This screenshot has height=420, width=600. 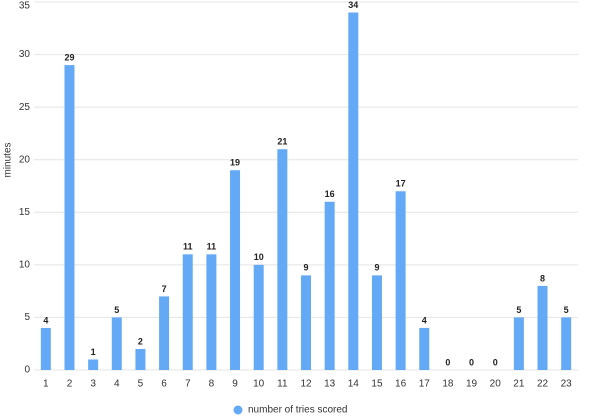 What do you see at coordinates (472, 384) in the screenshot?
I see `x-tick-label: 19` at bounding box center [472, 384].